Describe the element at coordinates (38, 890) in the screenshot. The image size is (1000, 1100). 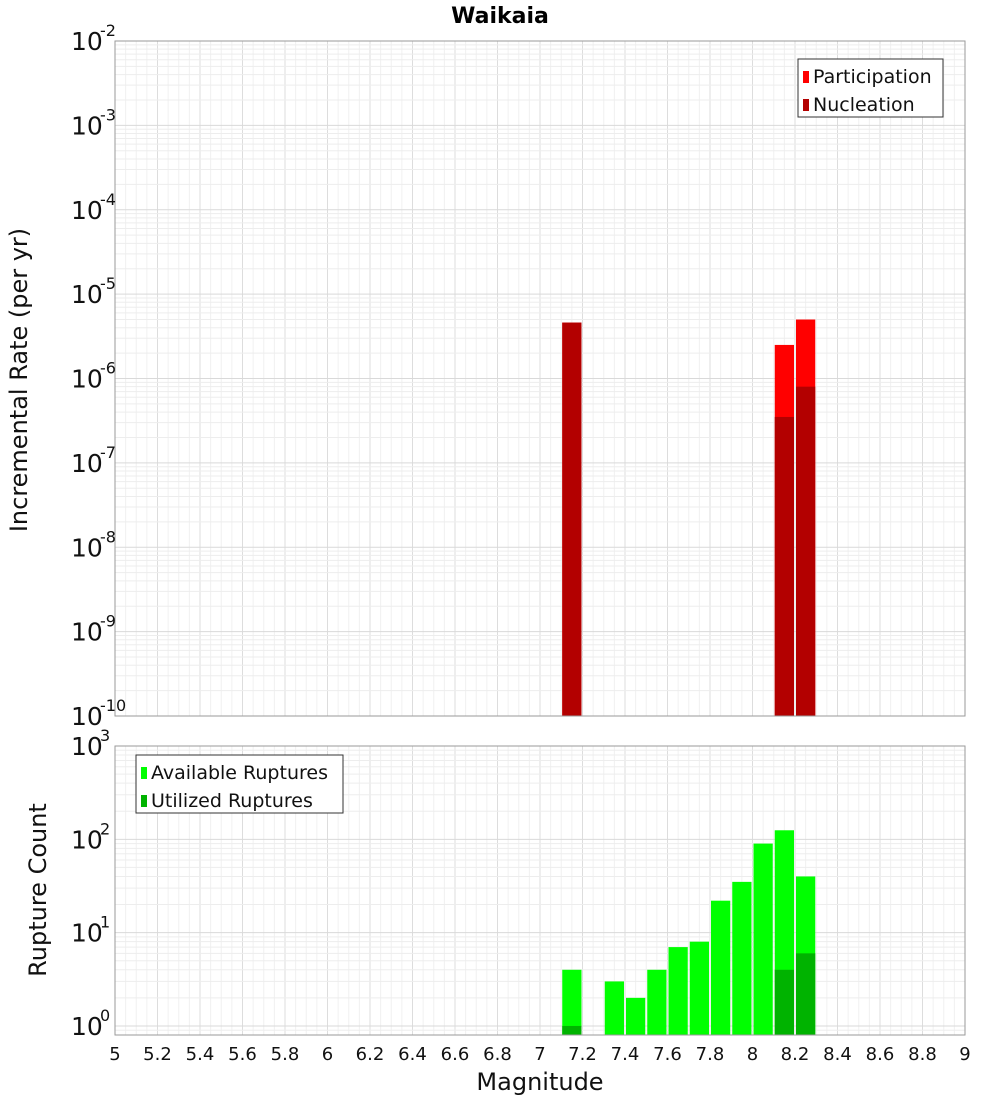
I see `bottom-y-axis-label: Rupture Count` at that location.